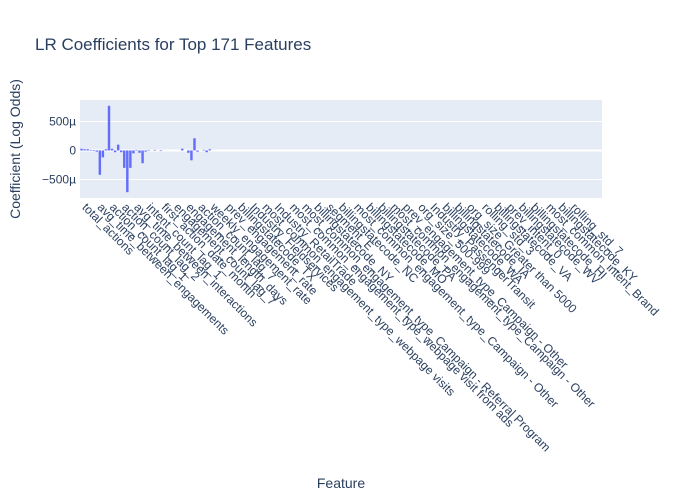 This screenshot has height=500, width=700. I want to click on y-tick-label: 500µ, so click(62, 121).